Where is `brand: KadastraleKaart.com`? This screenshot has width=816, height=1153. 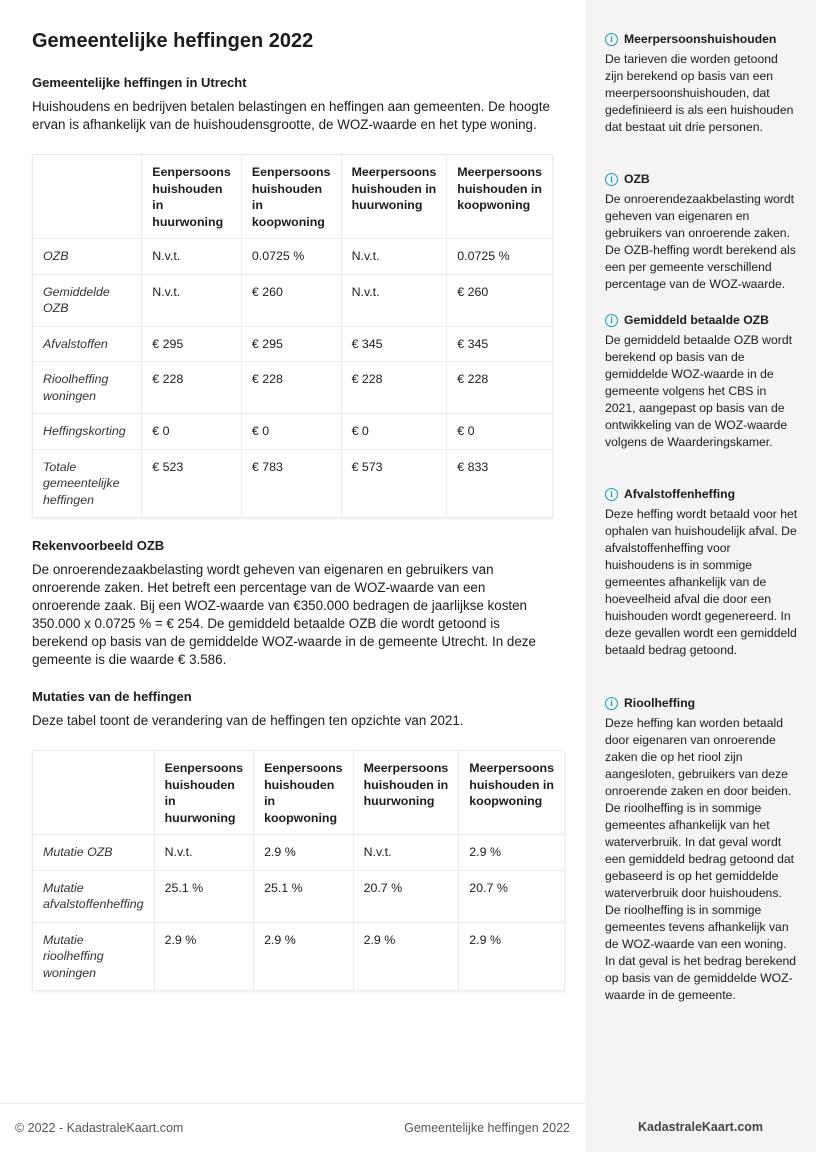
brand: KadastraleKaart.com is located at coordinates (700, 1127).